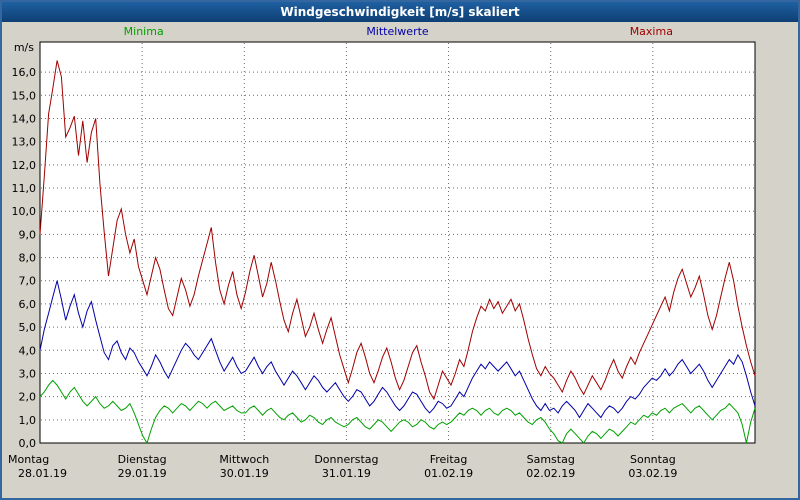 Image resolution: width=800 pixels, height=500 pixels. What do you see at coordinates (142, 473) in the screenshot?
I see `x-date-label: 29.01.19` at bounding box center [142, 473].